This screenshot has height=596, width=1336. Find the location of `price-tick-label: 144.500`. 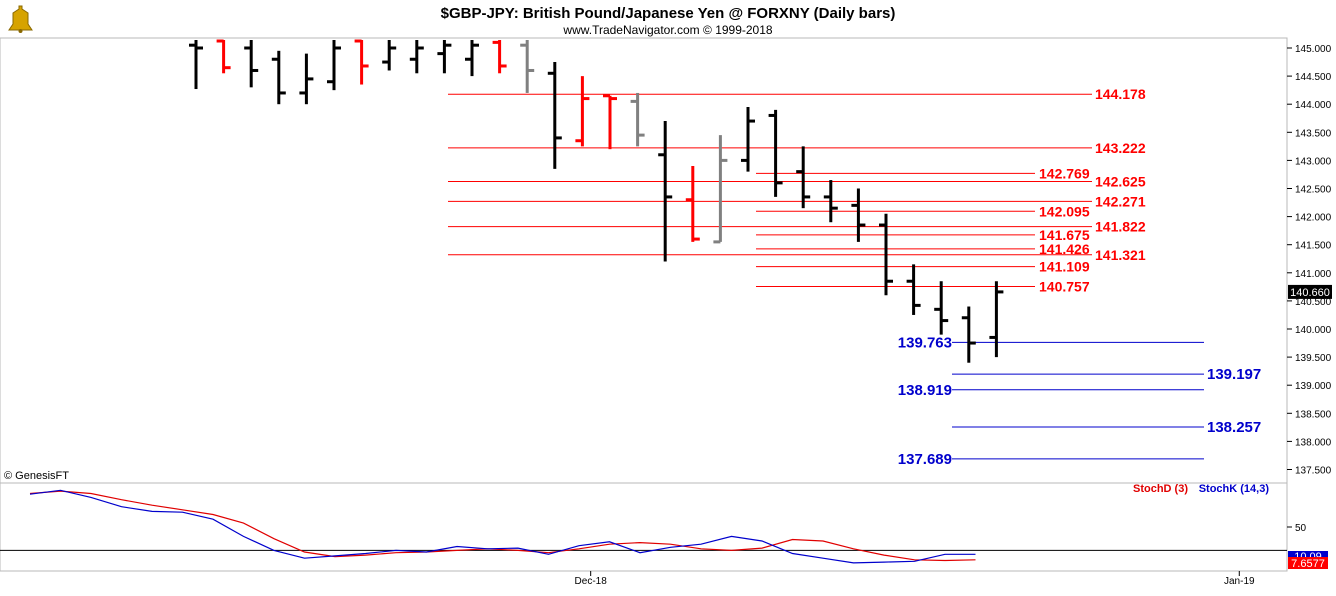

price-tick-label: 144.500 is located at coordinates (1313, 77).